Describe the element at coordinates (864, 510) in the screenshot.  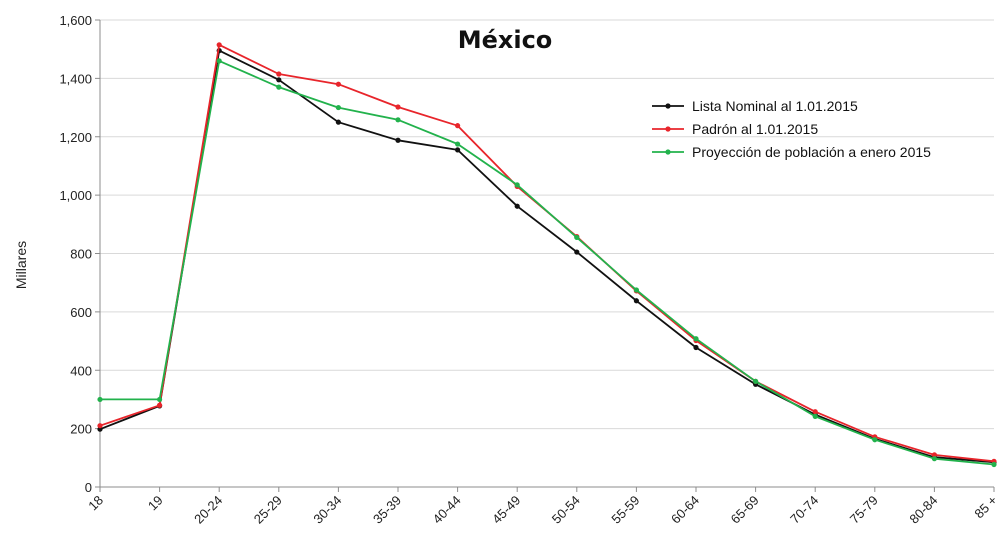
I see `x-tick-label: 75-79` at that location.